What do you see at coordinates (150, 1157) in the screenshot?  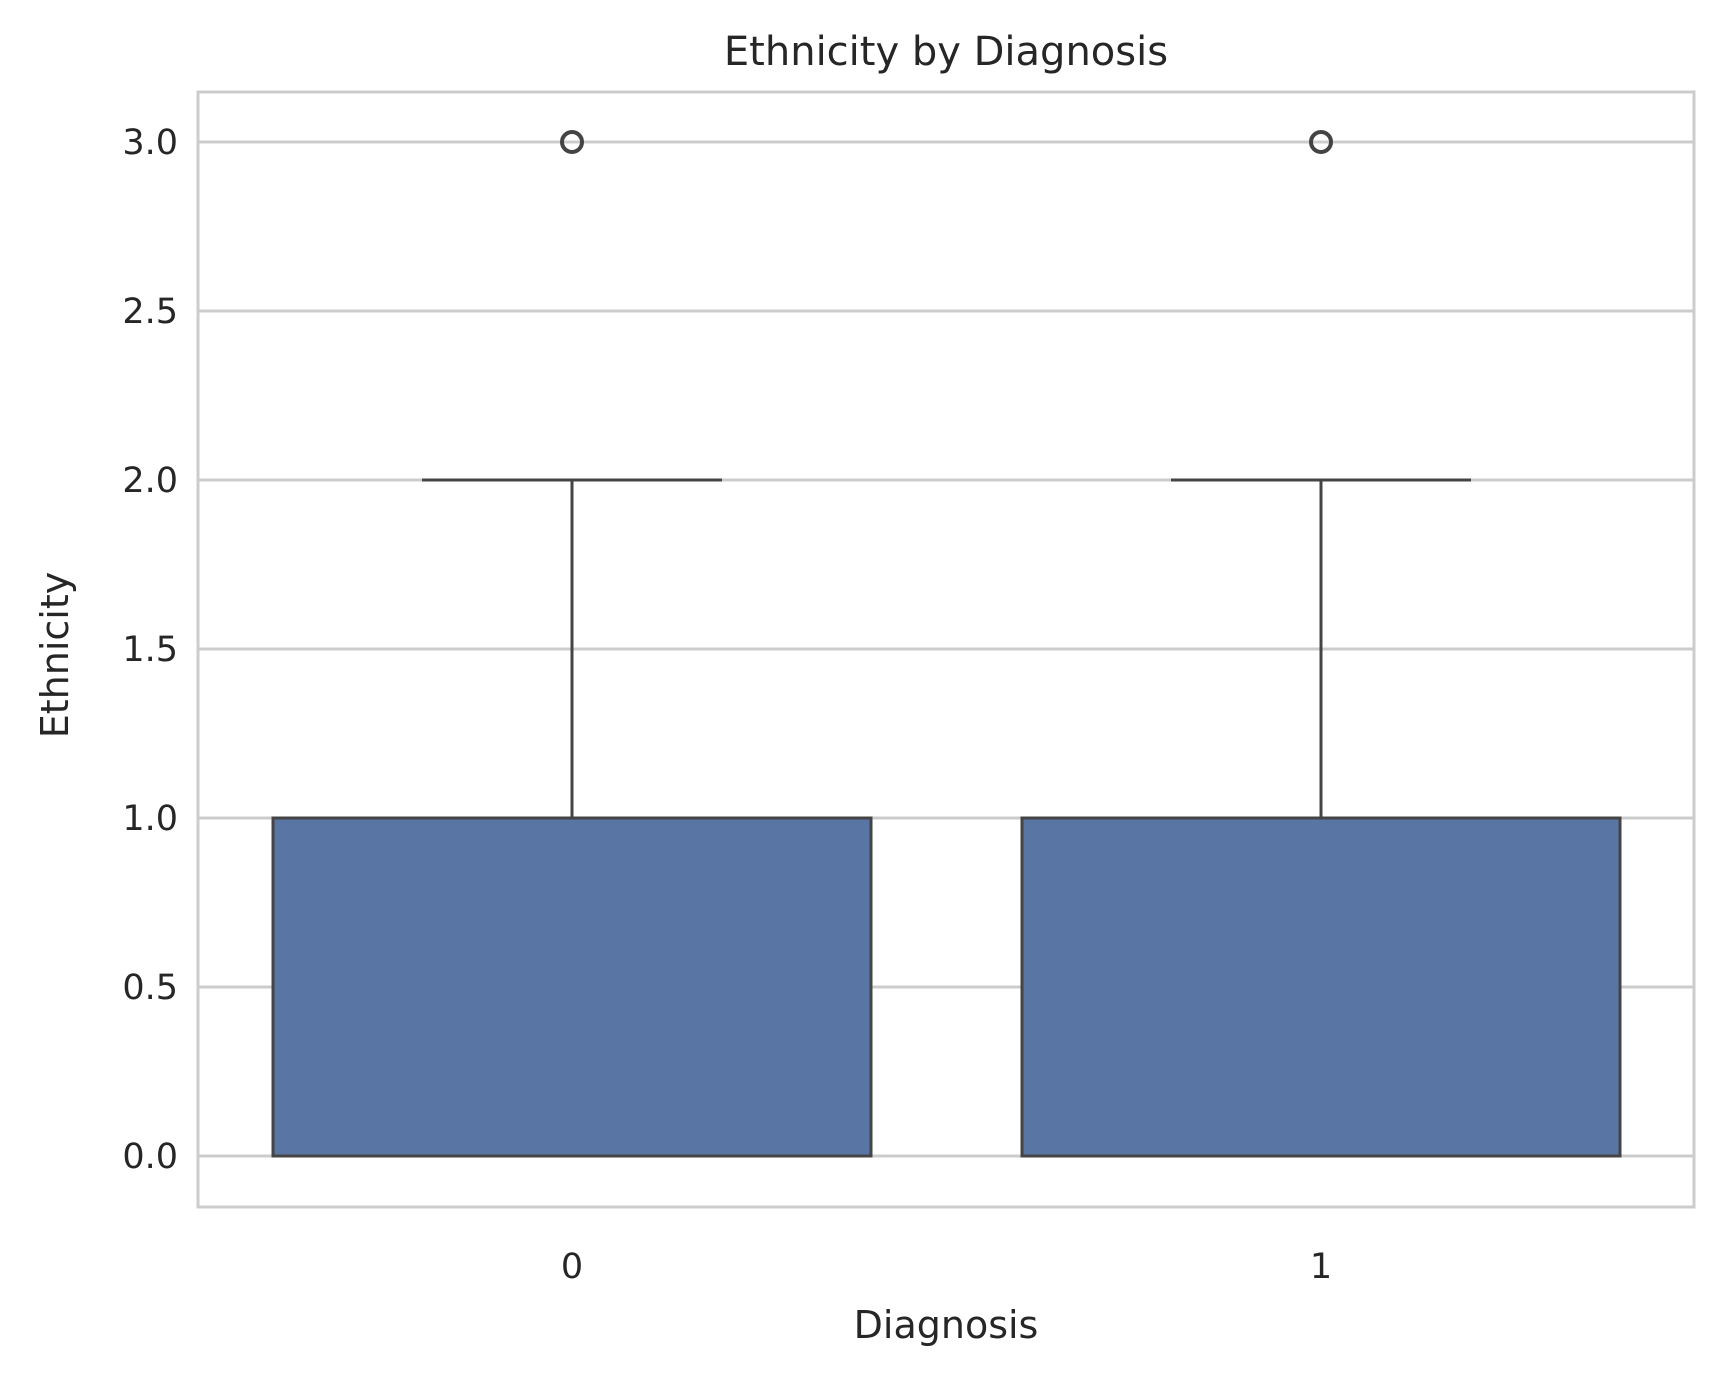 I see `y-tick-label: 0.0` at bounding box center [150, 1157].